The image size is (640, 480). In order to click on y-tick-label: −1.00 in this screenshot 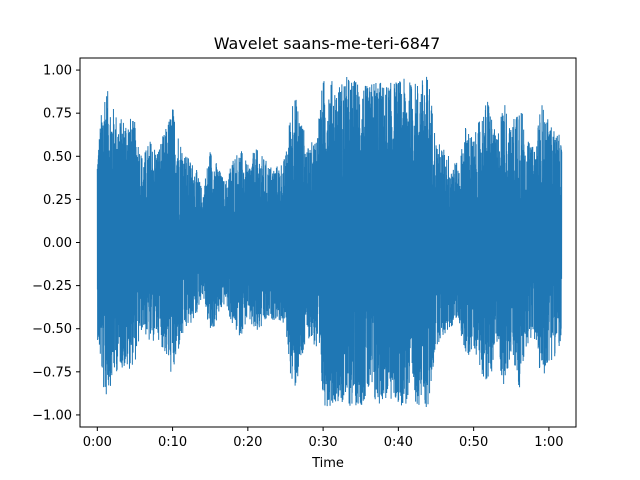, I will do `click(52, 415)`.